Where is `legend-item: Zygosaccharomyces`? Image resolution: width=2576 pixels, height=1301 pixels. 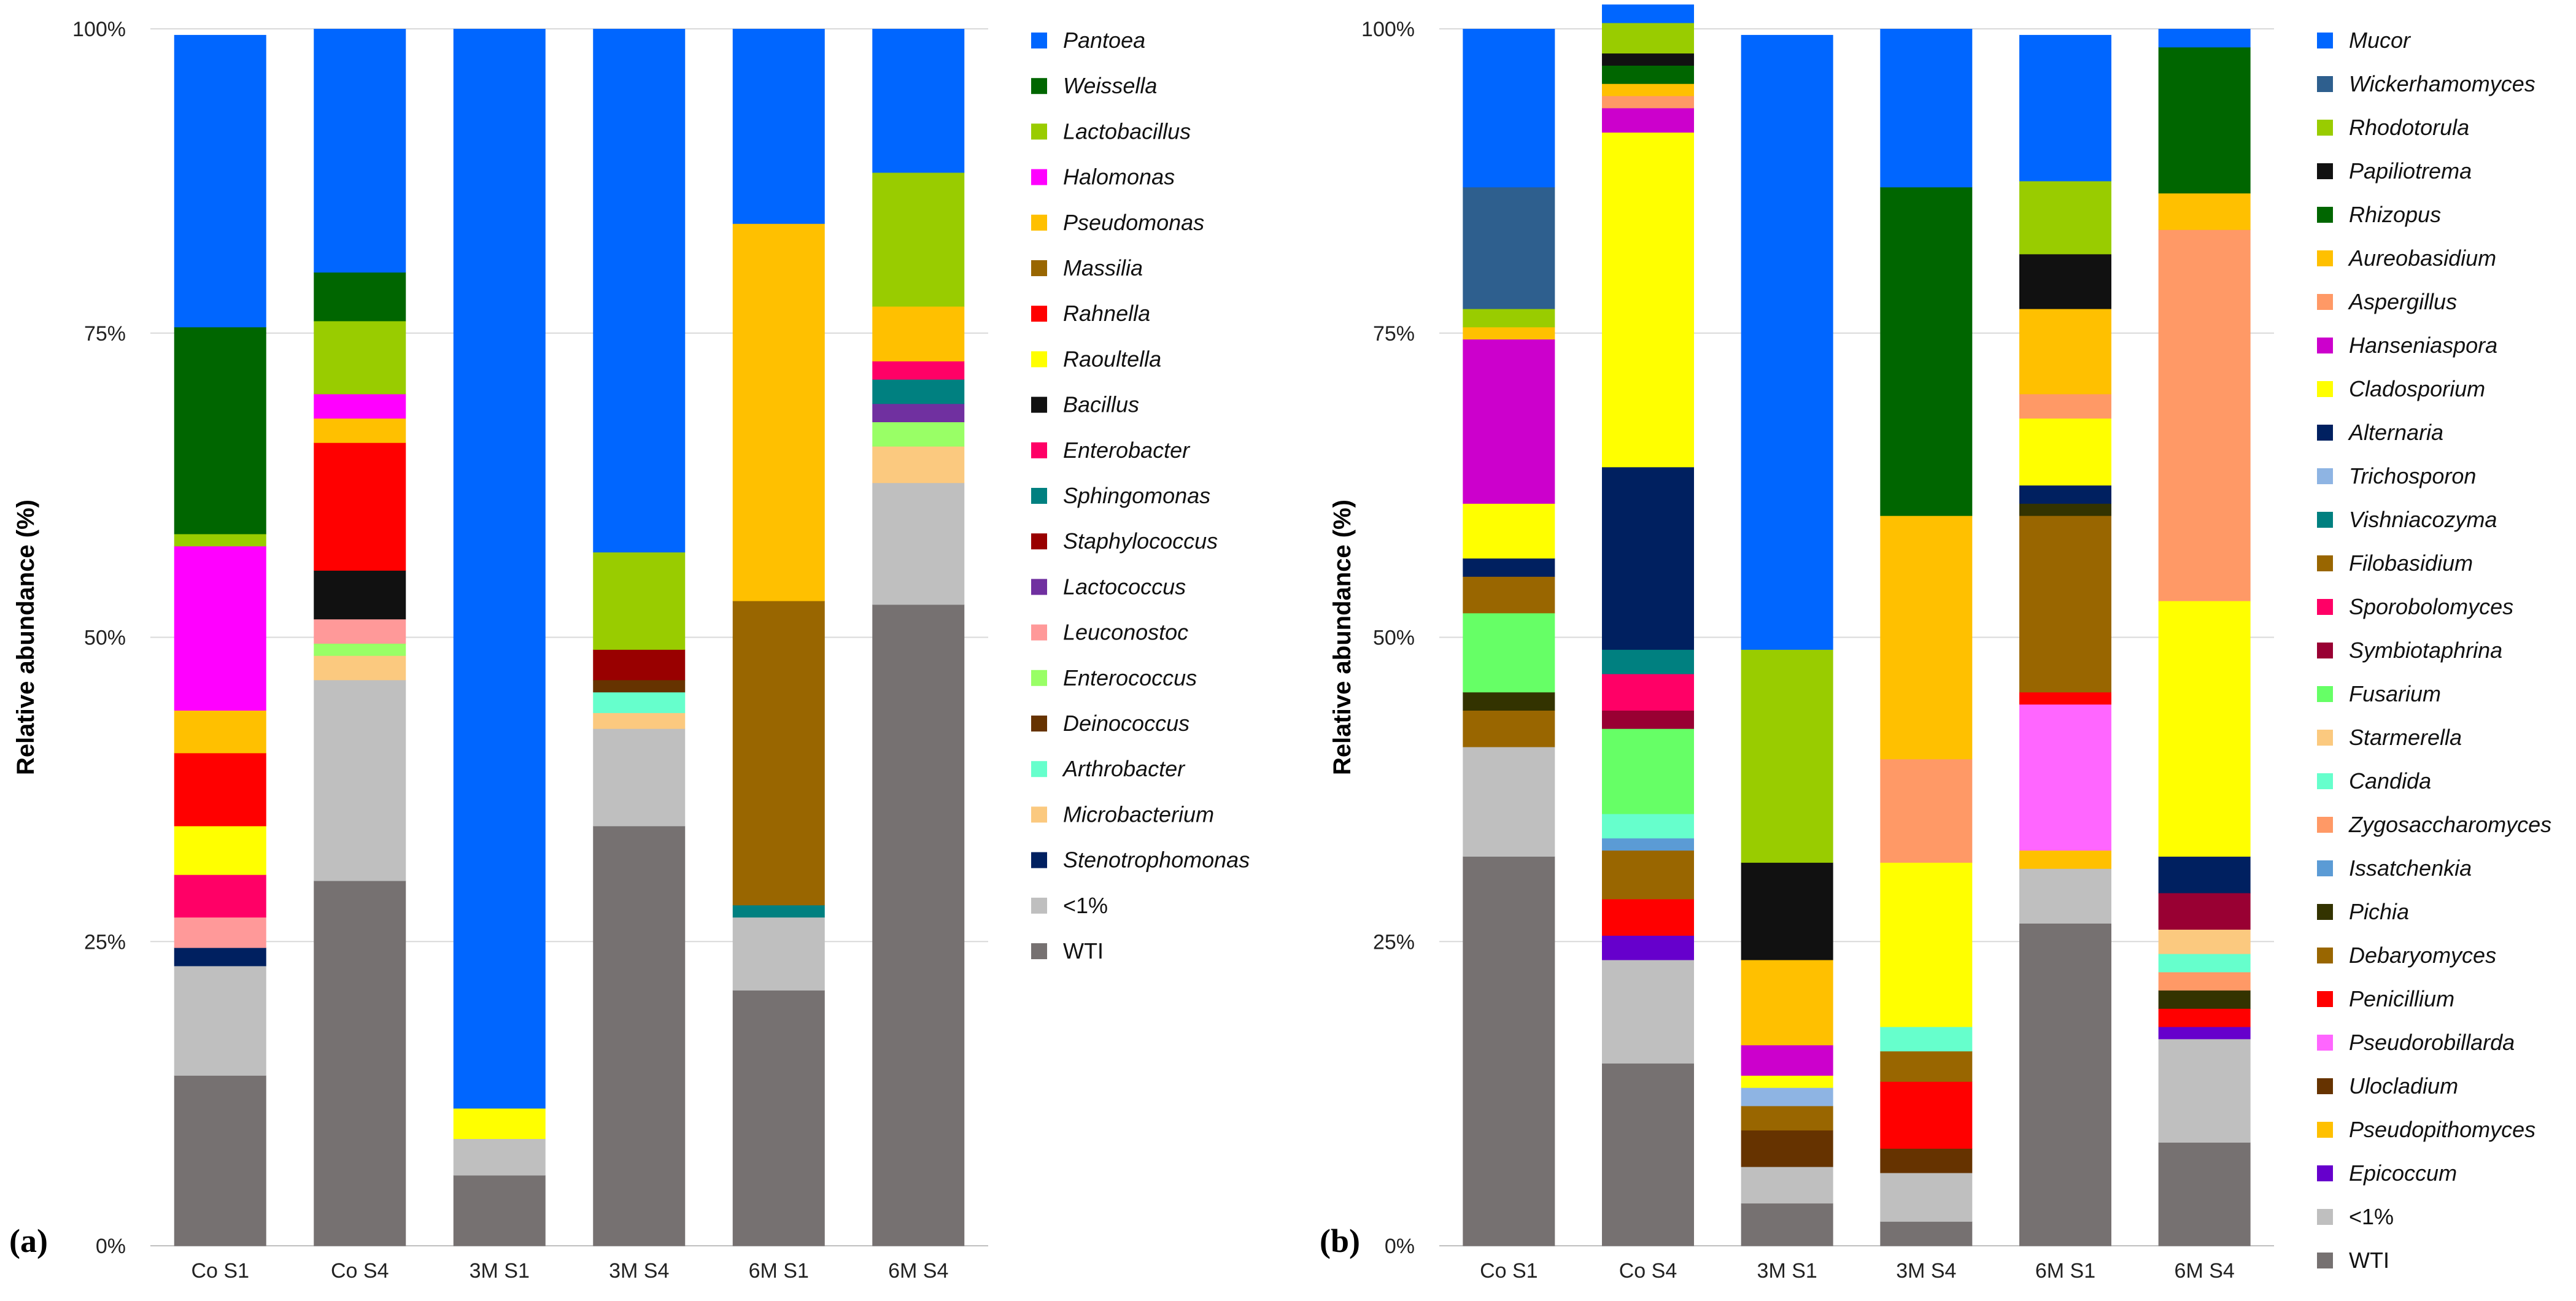 legend-item: Zygosaccharomyces is located at coordinates (2434, 824).